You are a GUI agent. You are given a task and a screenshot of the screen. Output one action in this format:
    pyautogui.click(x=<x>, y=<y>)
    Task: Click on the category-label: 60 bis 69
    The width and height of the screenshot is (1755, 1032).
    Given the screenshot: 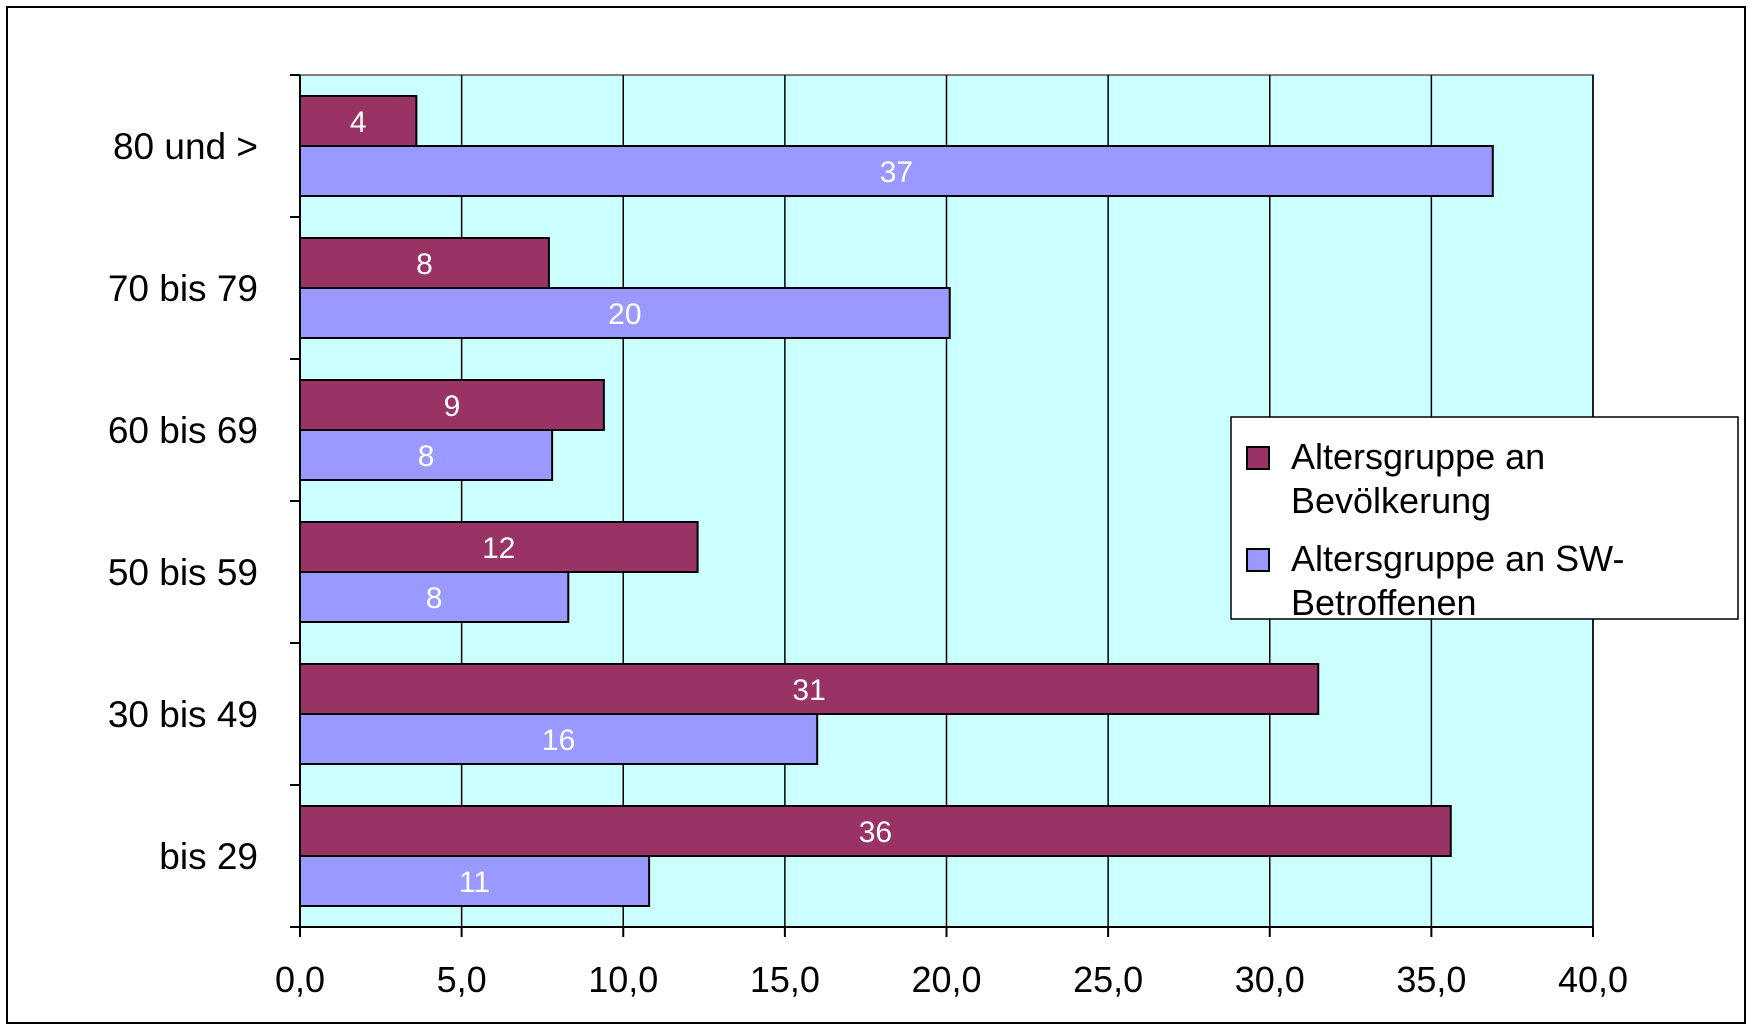 What is the action you would take?
    pyautogui.click(x=183, y=430)
    